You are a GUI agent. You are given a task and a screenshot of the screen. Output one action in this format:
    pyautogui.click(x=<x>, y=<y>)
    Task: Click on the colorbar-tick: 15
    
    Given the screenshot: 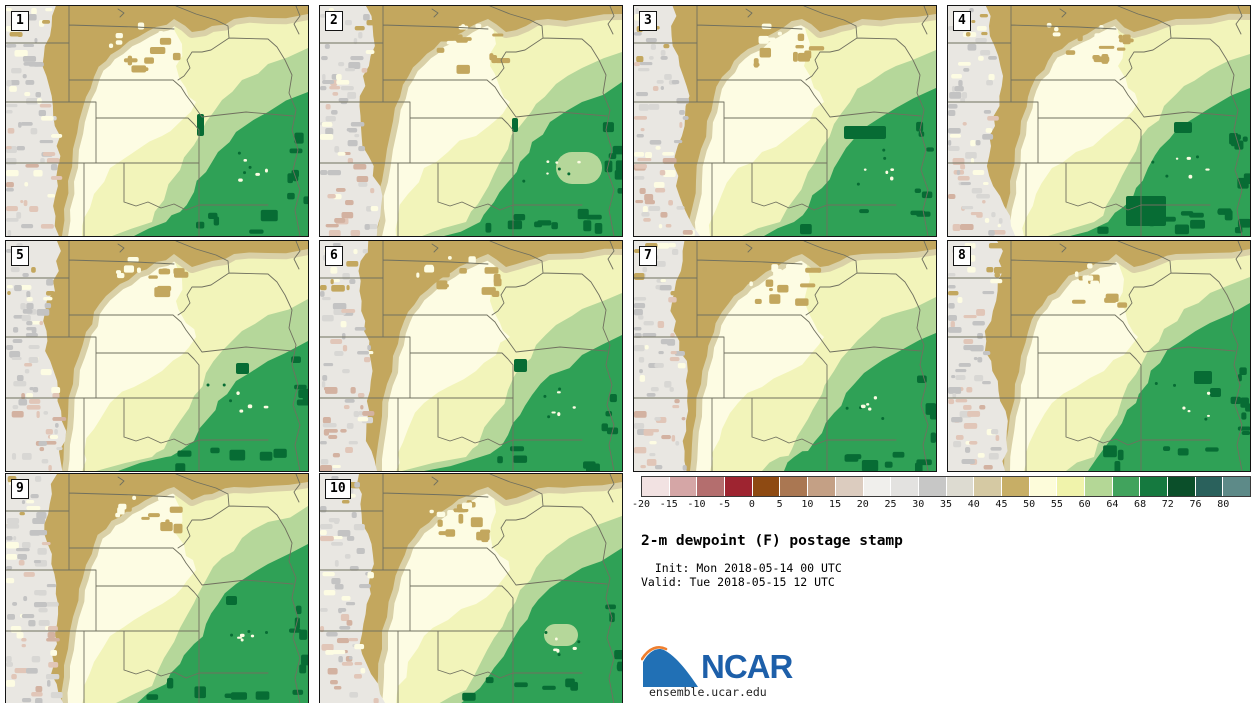 What is the action you would take?
    pyautogui.click(x=835, y=504)
    